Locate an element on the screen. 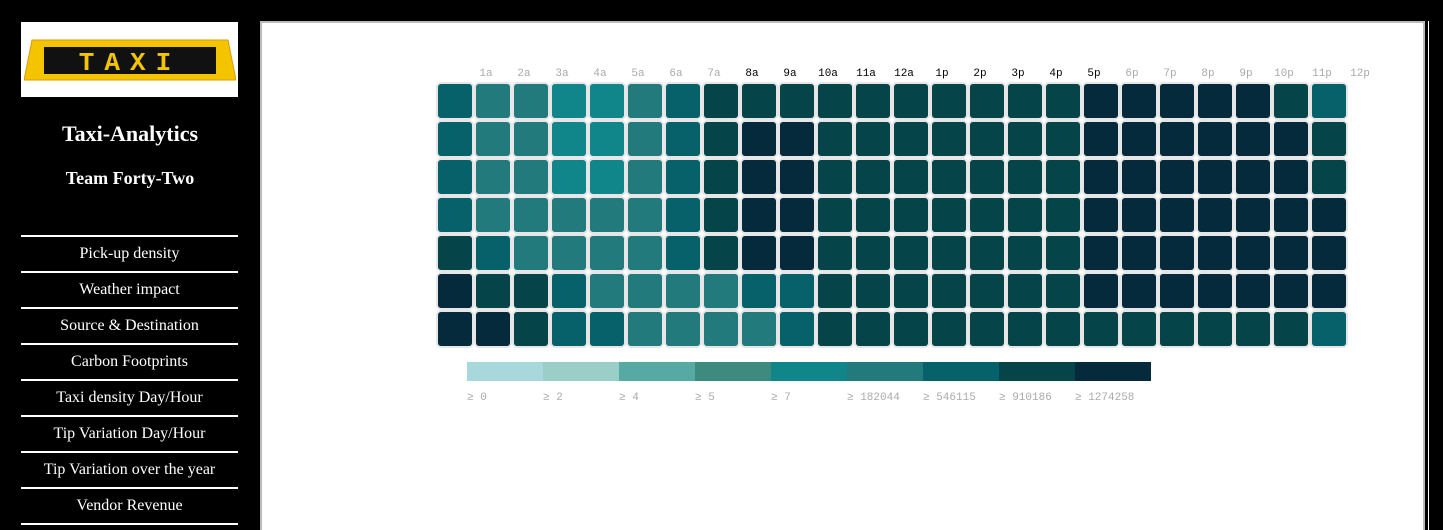 The image size is (1443, 530). nav-item-source-destination: Source & Destination is located at coordinates (129, 325).